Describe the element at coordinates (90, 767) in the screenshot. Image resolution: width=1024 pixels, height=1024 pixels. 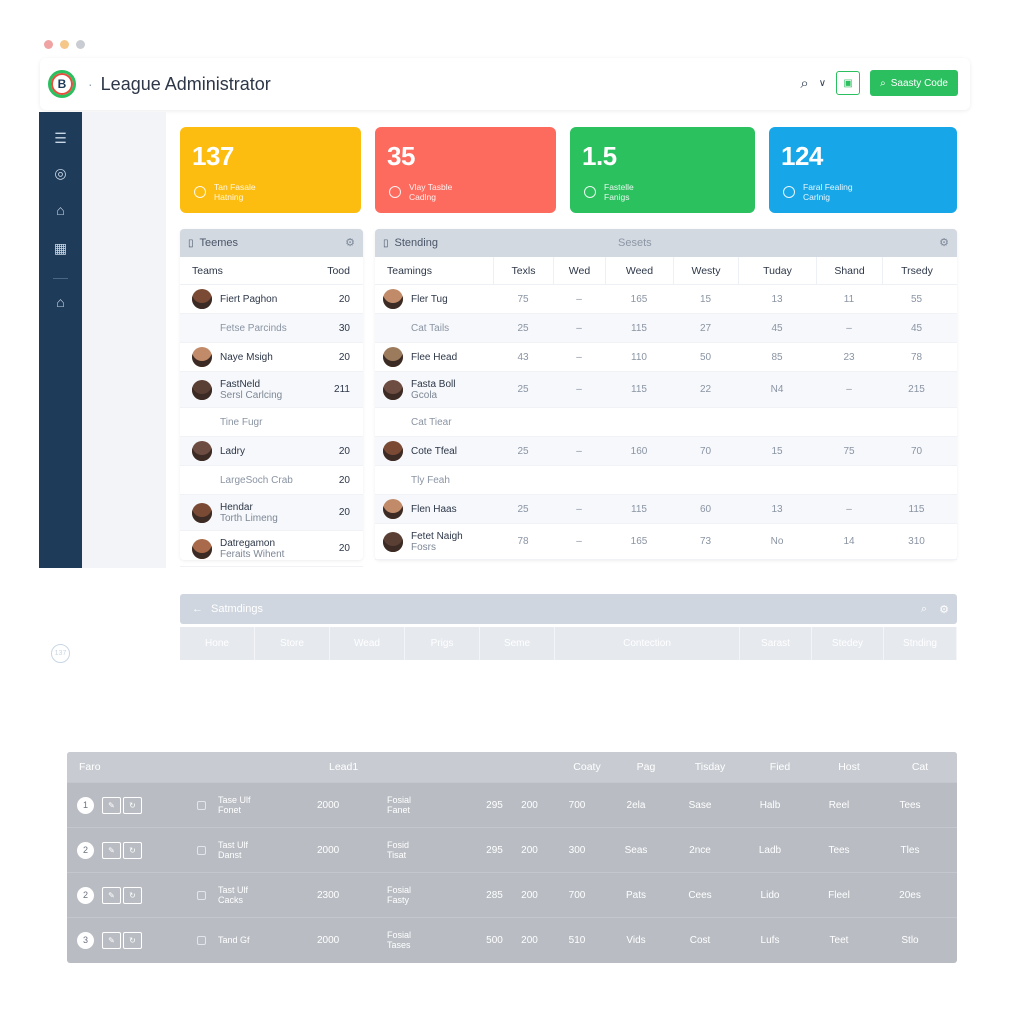
I see `bottom-col-0: Faro` at that location.